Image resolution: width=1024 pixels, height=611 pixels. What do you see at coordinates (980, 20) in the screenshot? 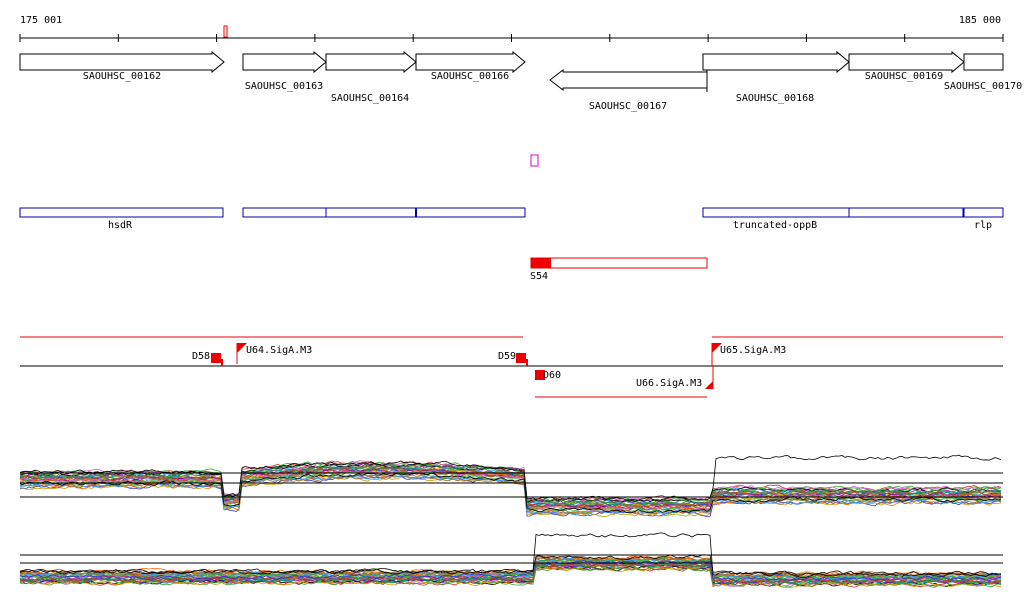
I see `ruler-end: 185 000` at bounding box center [980, 20].